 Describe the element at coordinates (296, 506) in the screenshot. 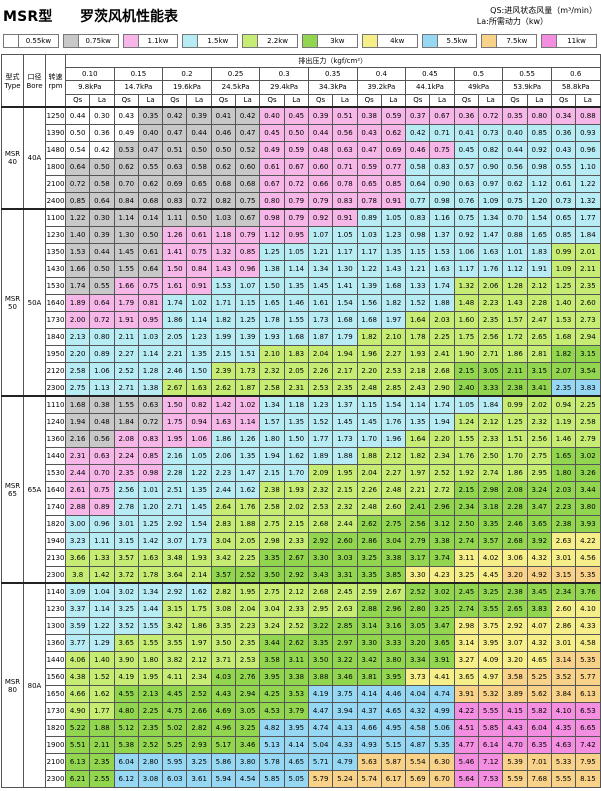

I see `la-cell: 2.02` at that location.